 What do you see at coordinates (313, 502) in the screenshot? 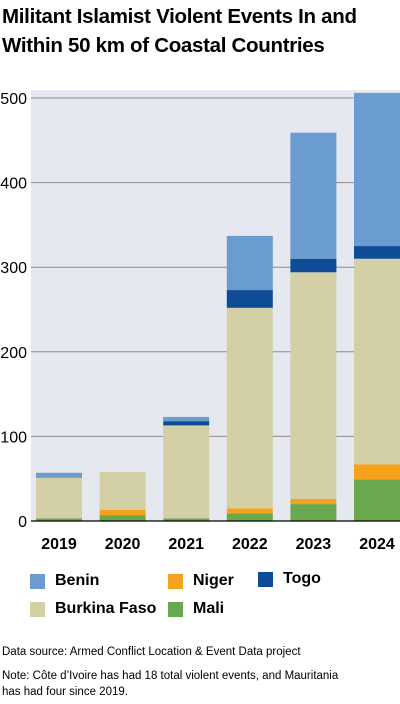
I see `bar-2023-niger` at bounding box center [313, 502].